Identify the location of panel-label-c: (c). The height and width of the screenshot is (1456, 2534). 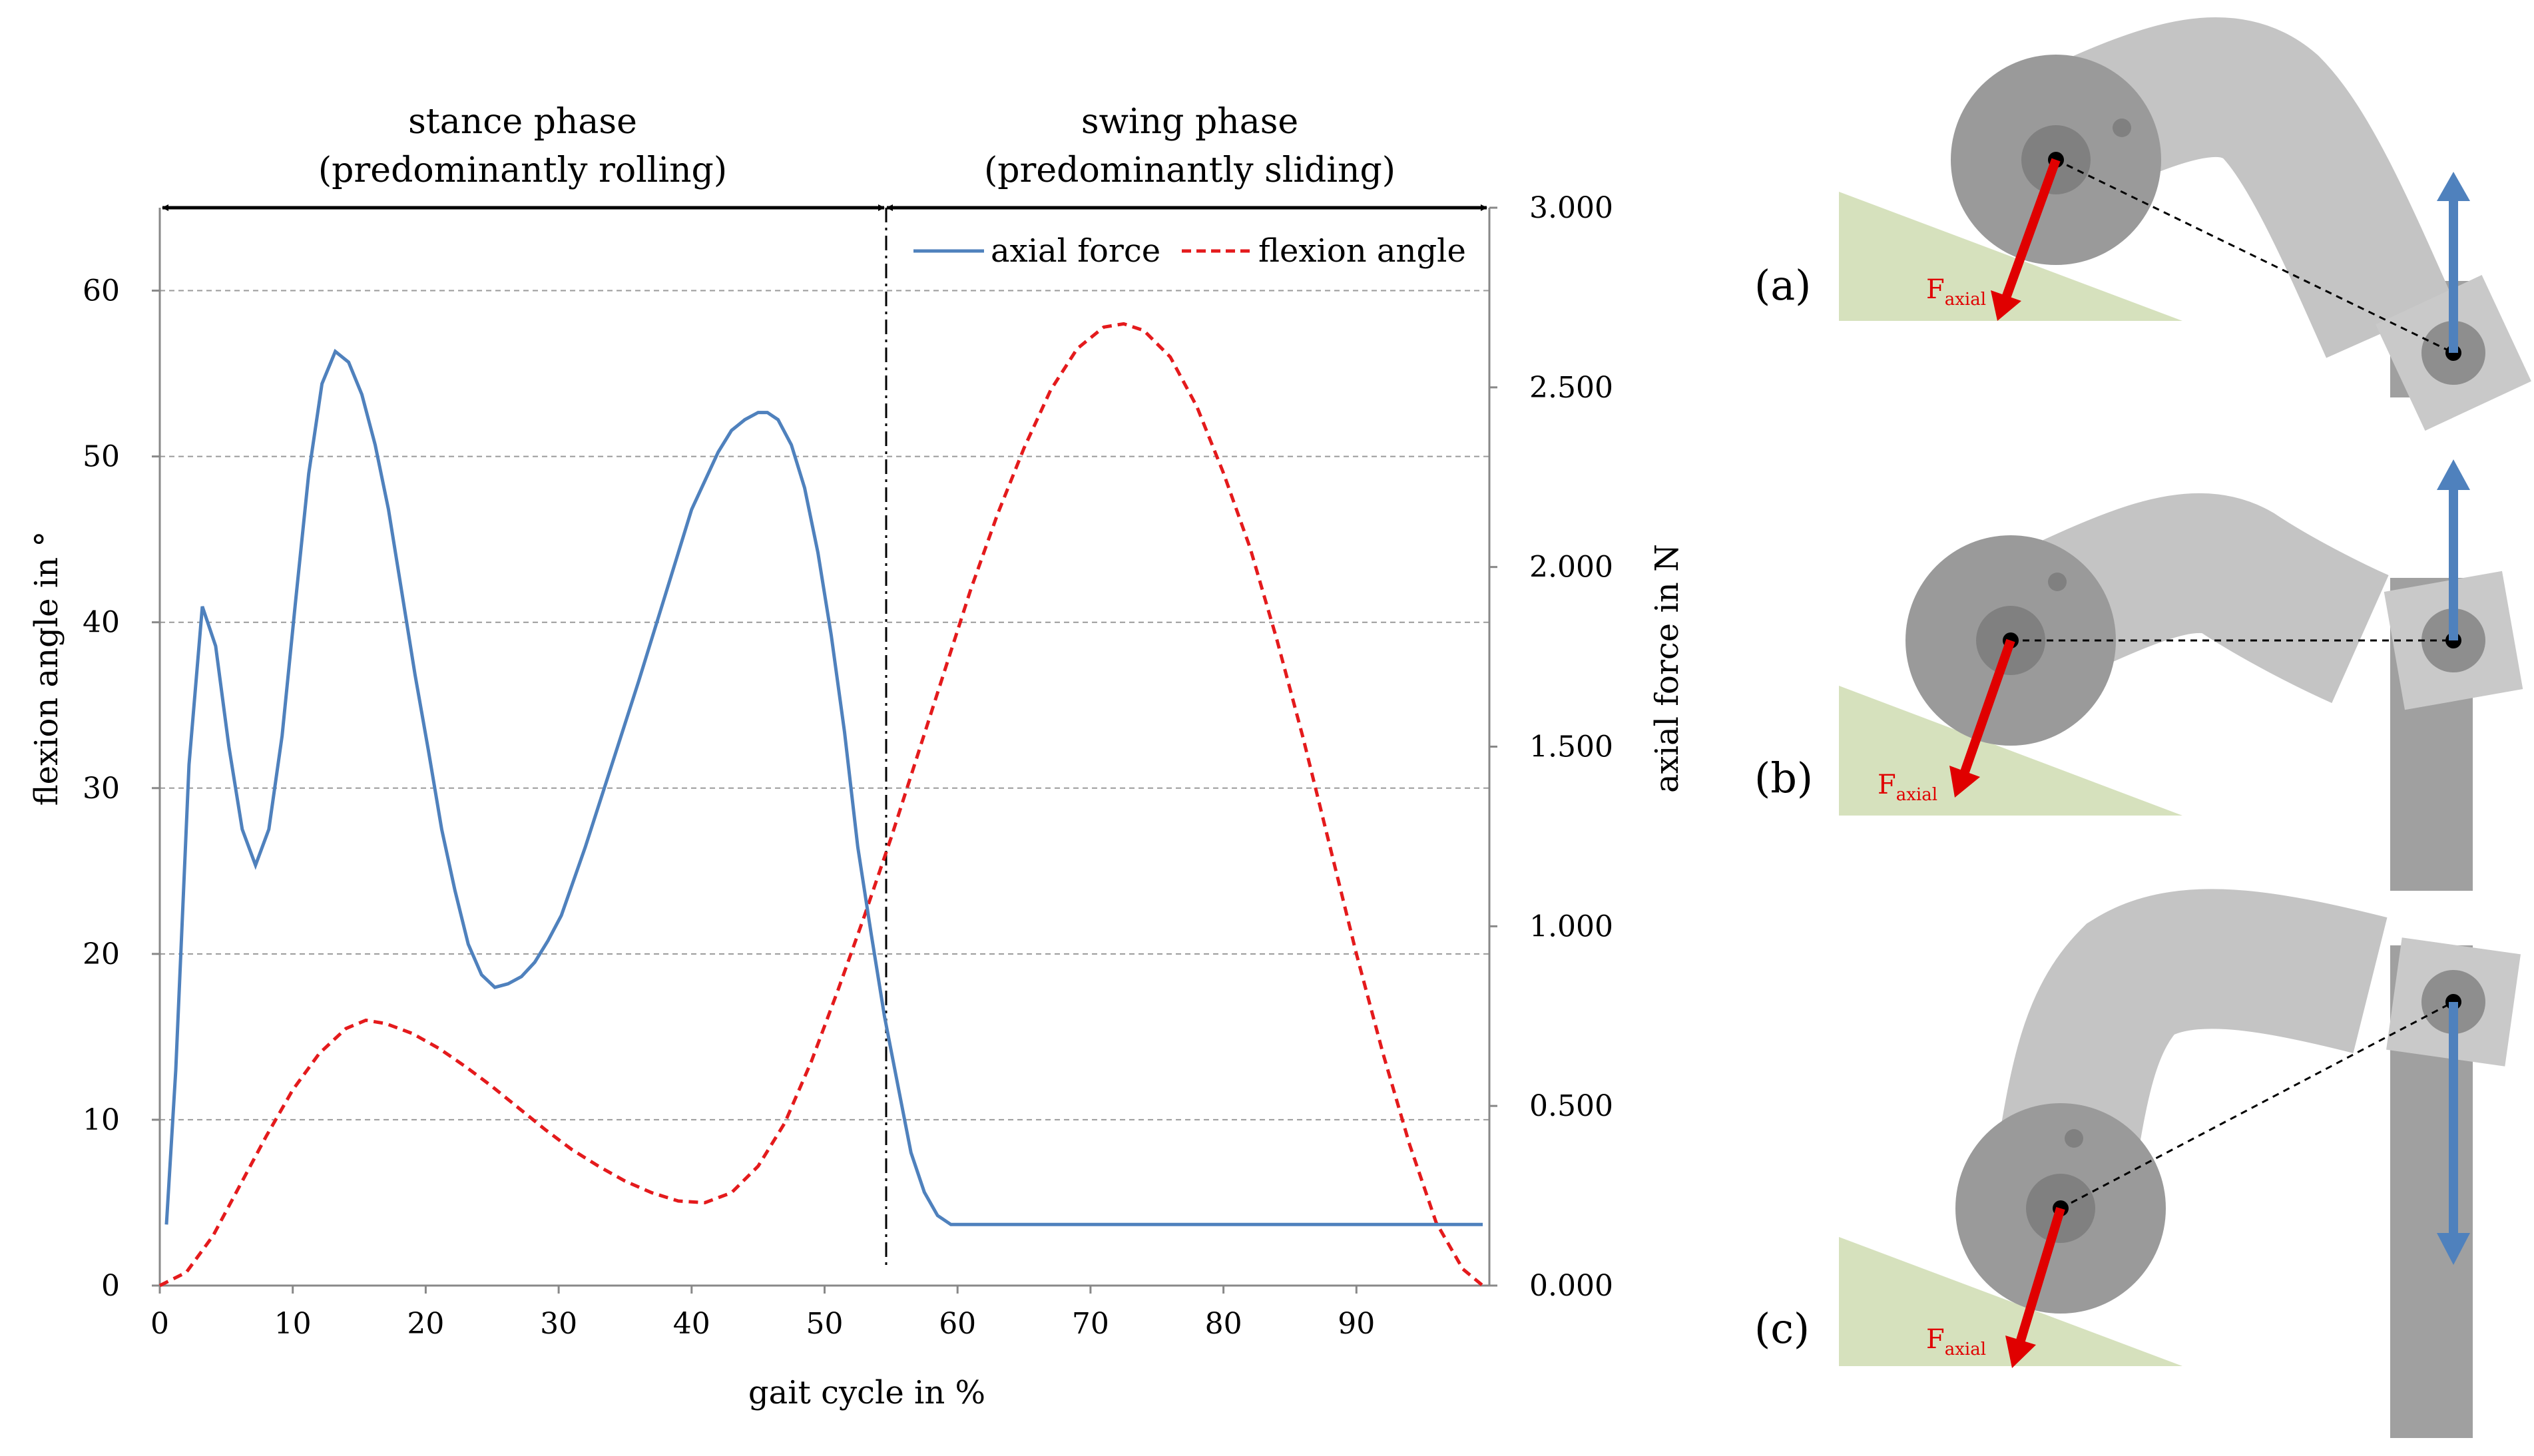
(1782, 1328).